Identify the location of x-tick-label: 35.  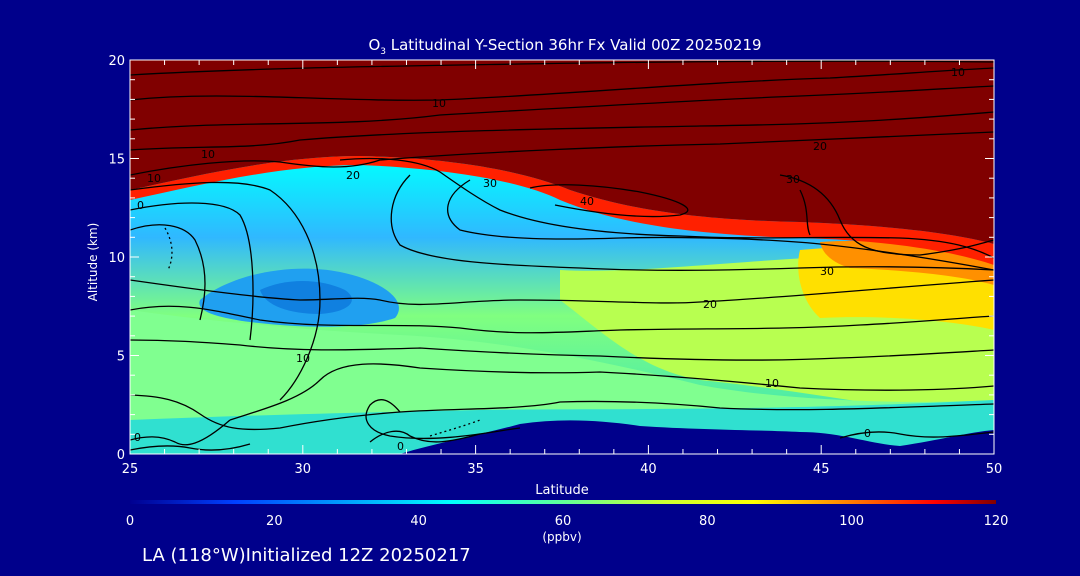
(475, 469).